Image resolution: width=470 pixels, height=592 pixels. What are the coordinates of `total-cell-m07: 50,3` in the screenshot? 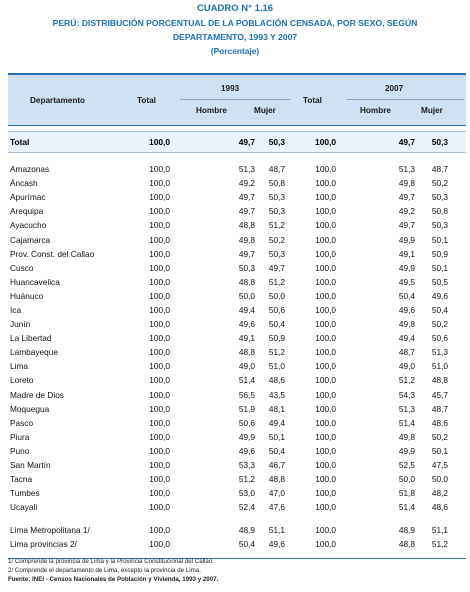 It's located at (439, 142).